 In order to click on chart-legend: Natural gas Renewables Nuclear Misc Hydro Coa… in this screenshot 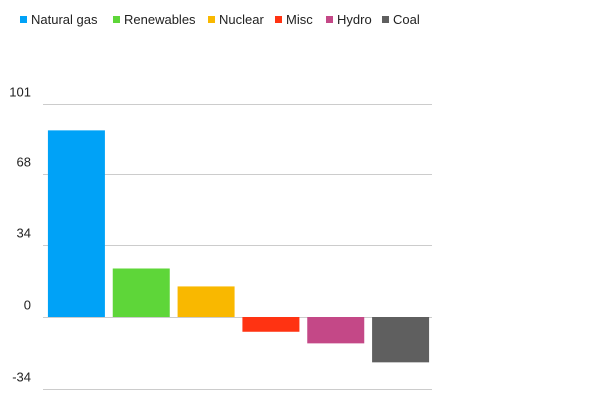, I will do `click(220, 19)`.